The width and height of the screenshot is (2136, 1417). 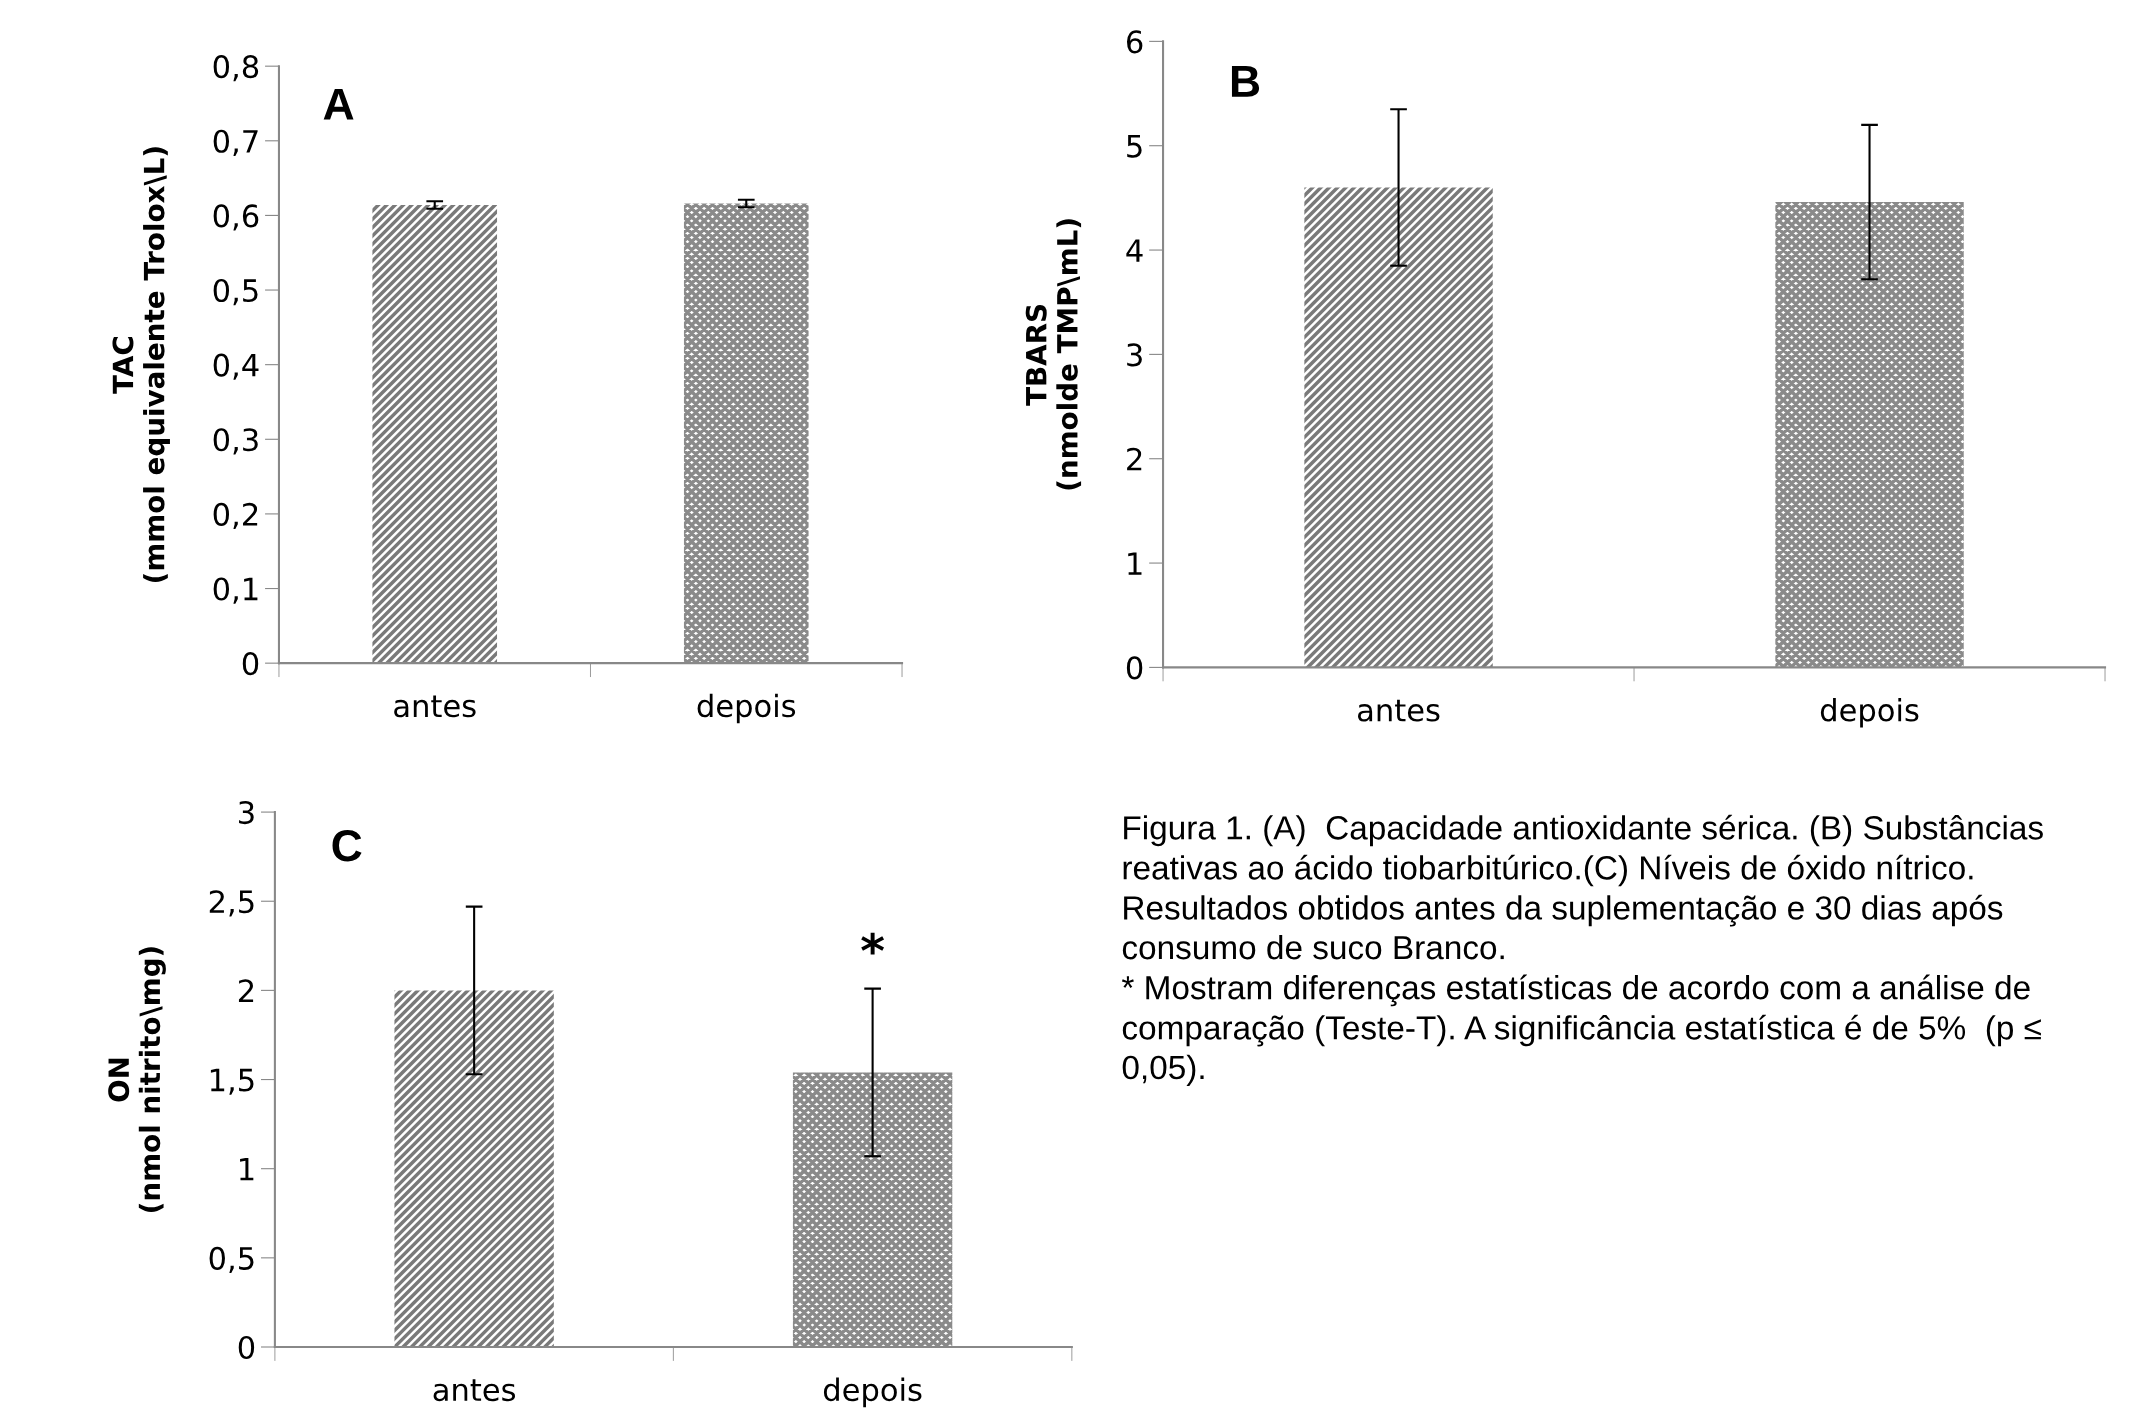 What do you see at coordinates (873, 943) in the screenshot?
I see `annotation: *` at bounding box center [873, 943].